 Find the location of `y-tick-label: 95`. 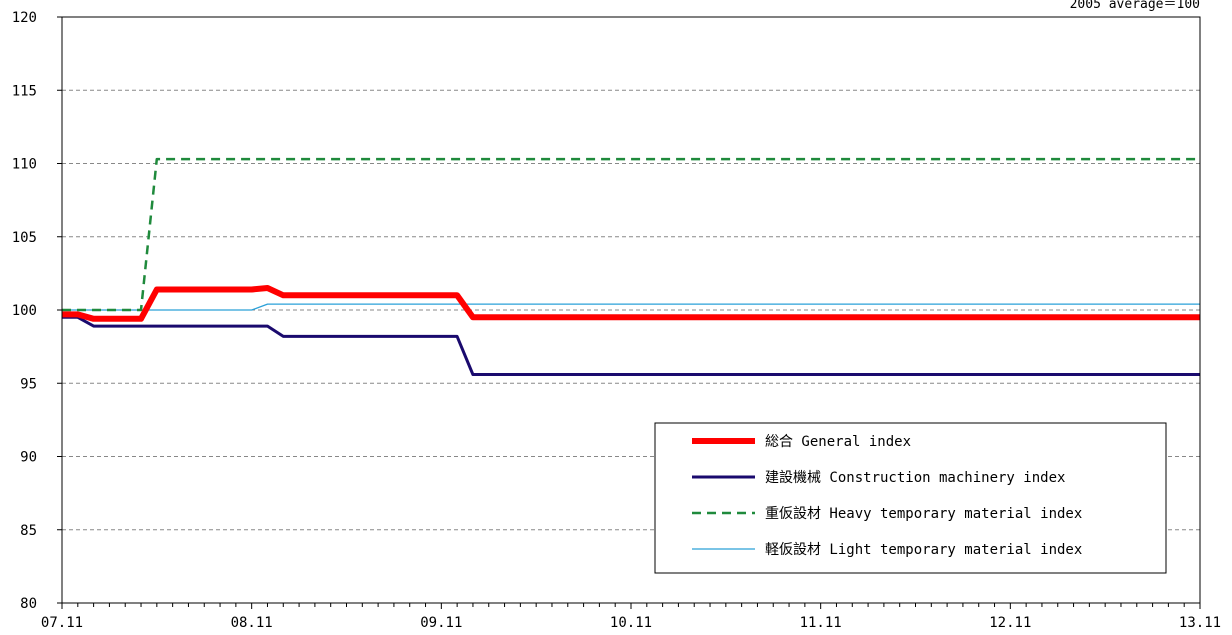

y-tick-label: 95 is located at coordinates (28, 384).